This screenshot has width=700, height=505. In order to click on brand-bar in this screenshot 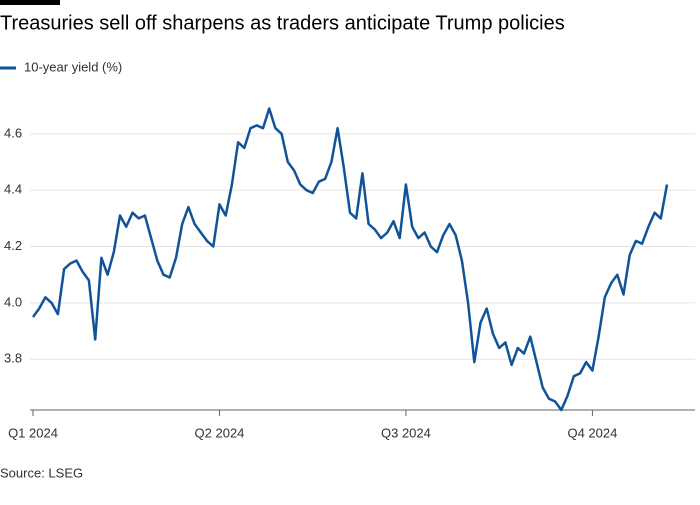, I will do `click(30, 2)`.